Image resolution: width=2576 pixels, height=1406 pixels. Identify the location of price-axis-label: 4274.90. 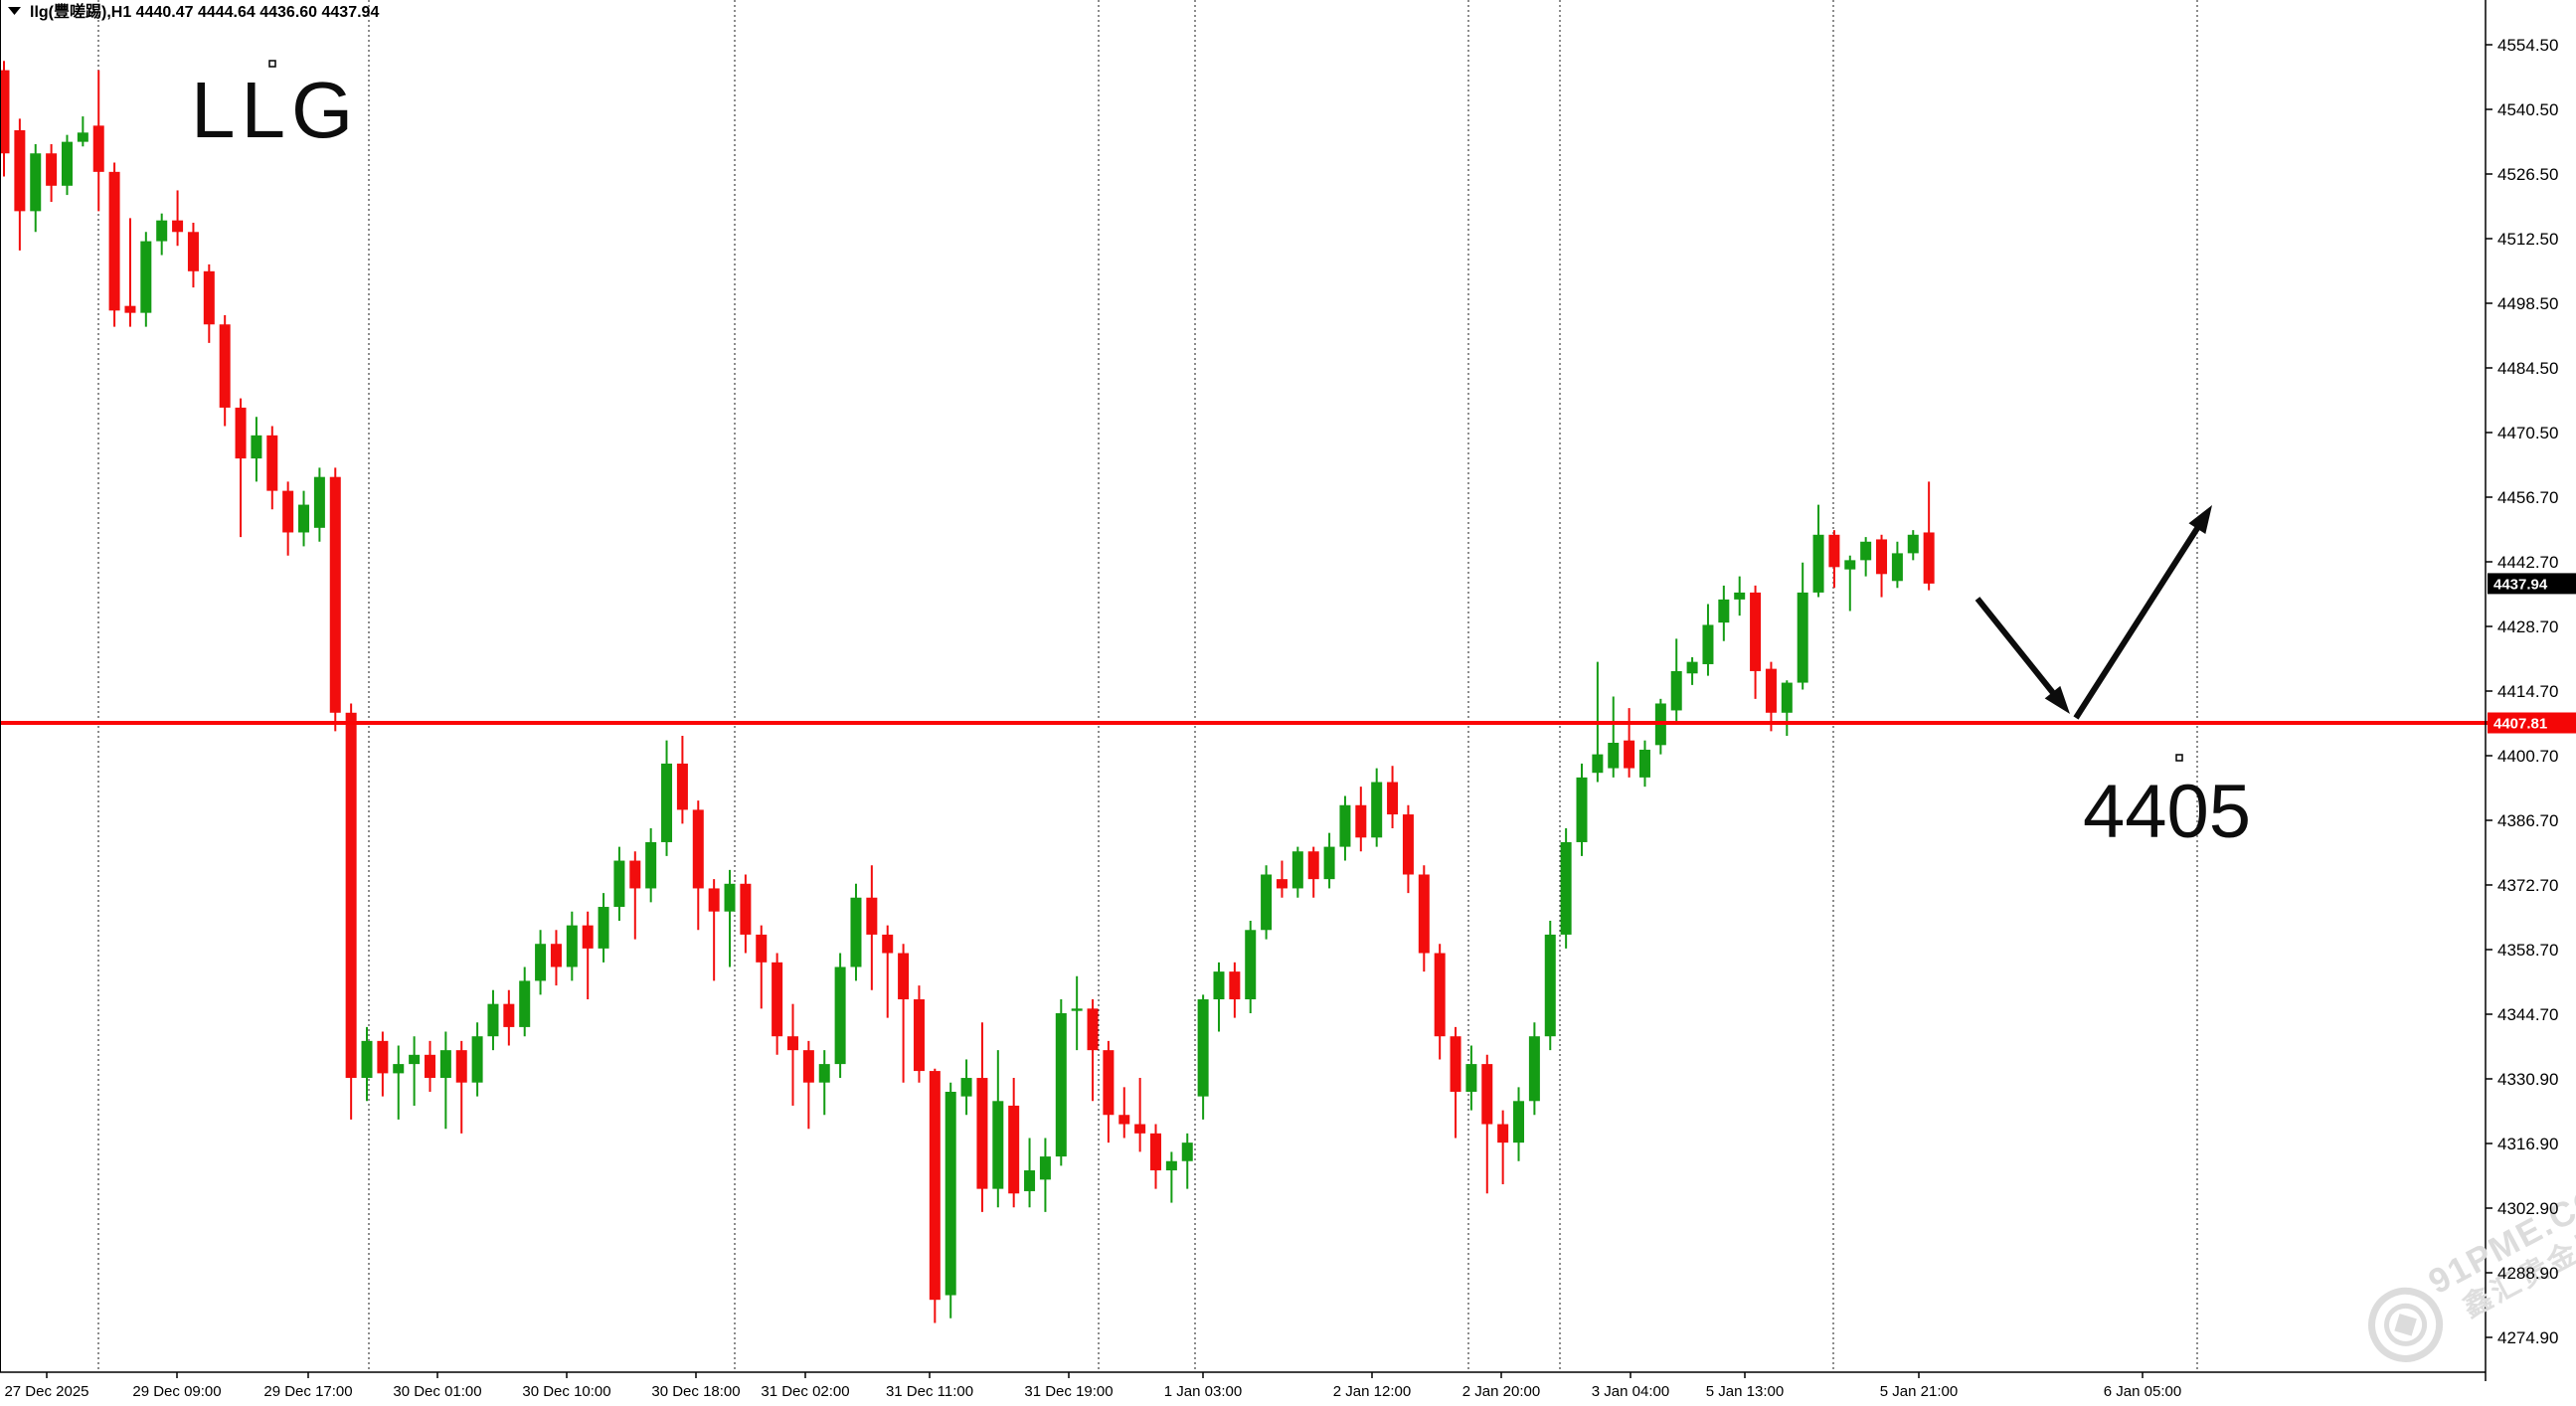
(2527, 1337).